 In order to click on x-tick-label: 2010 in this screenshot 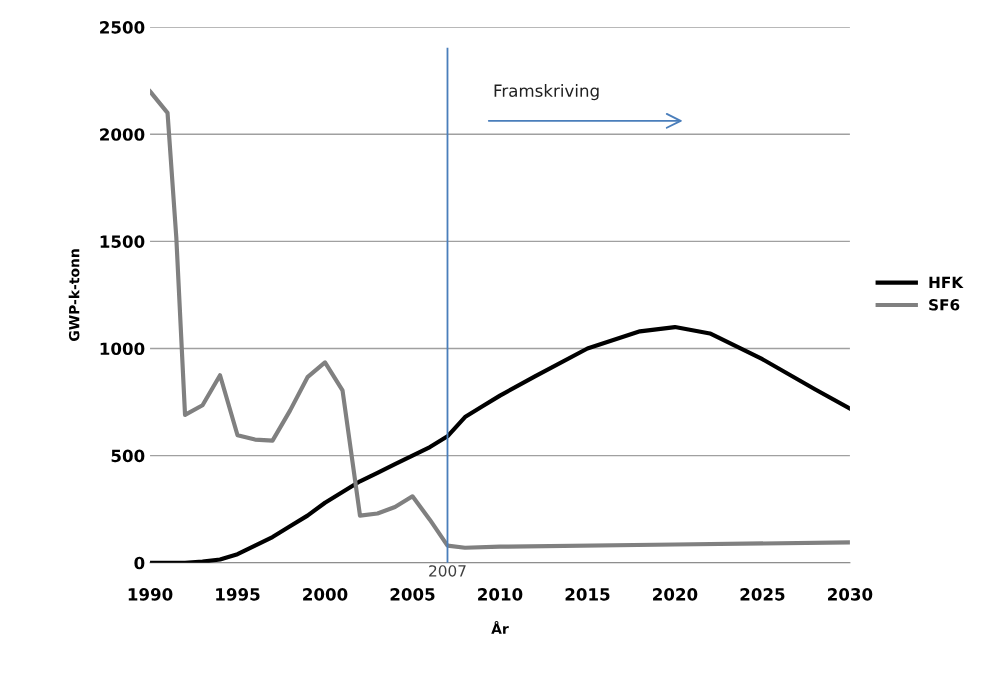, I will do `click(500, 594)`.